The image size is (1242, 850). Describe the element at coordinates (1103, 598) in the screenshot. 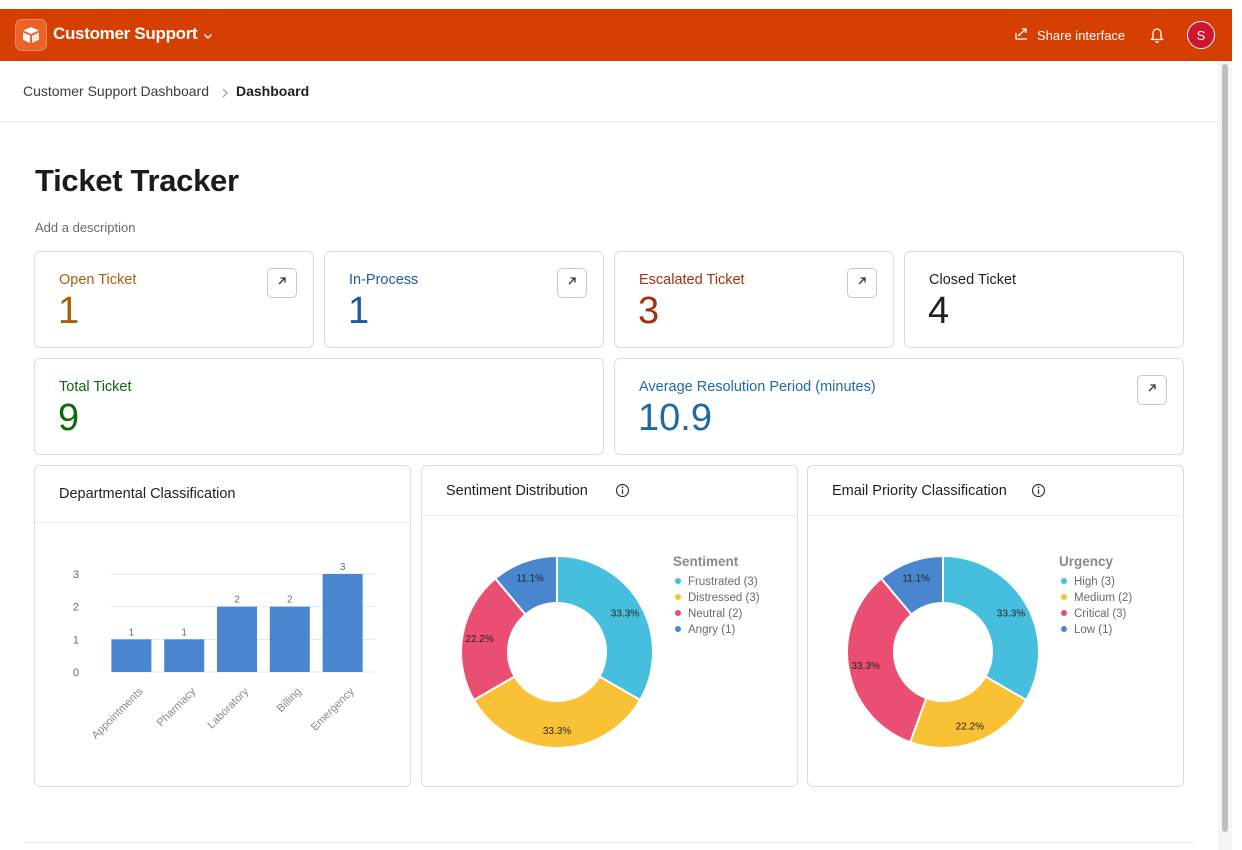

I see `legend-entry: Medium (2)` at that location.